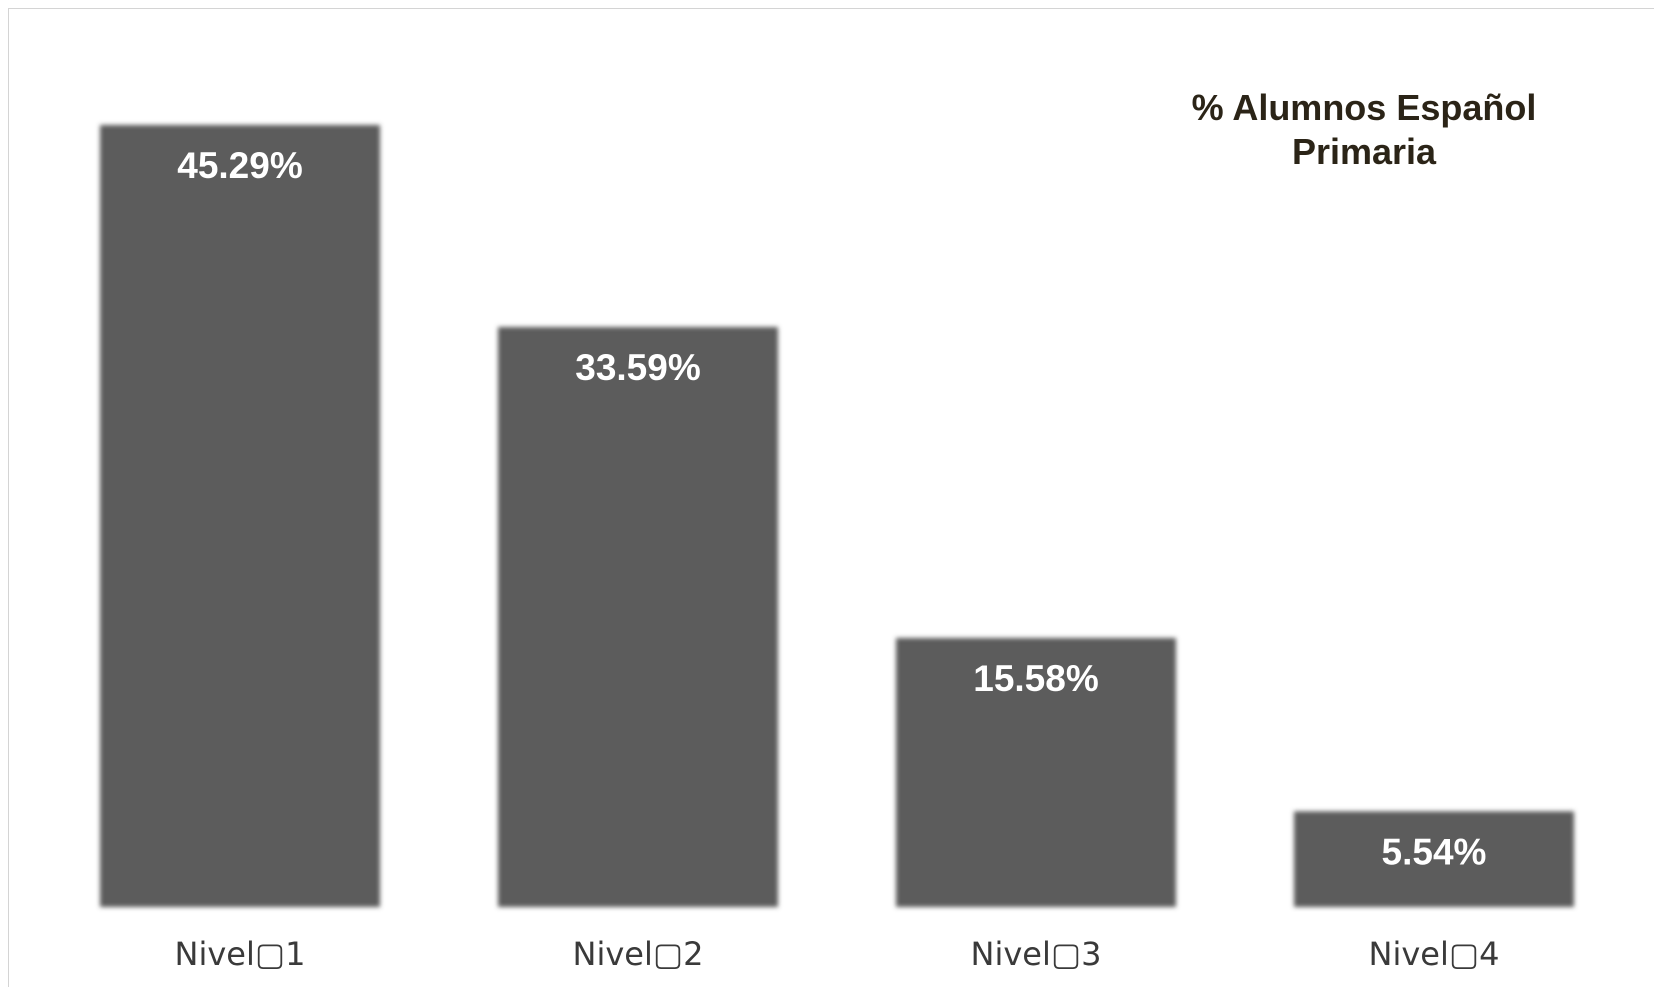 This screenshot has height=987, width=1654. What do you see at coordinates (1036, 954) in the screenshot?
I see `category-label-3: Nivel▢3` at bounding box center [1036, 954].